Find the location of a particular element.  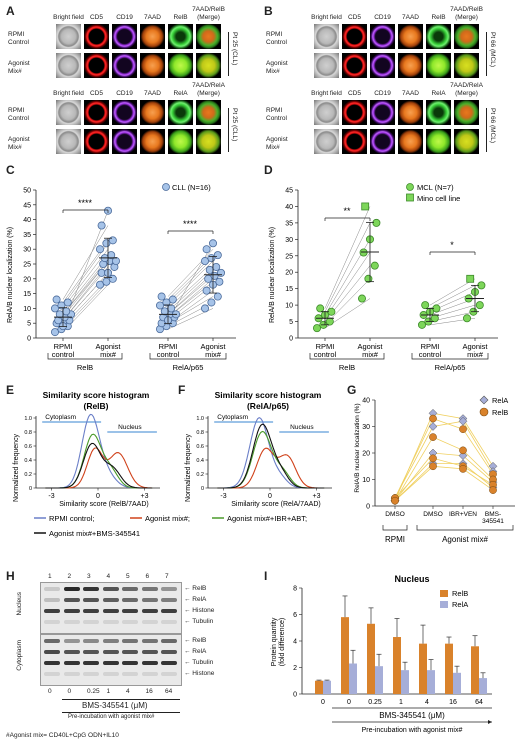

wb-lane-number: 5 is located at coordinates (128, 576).